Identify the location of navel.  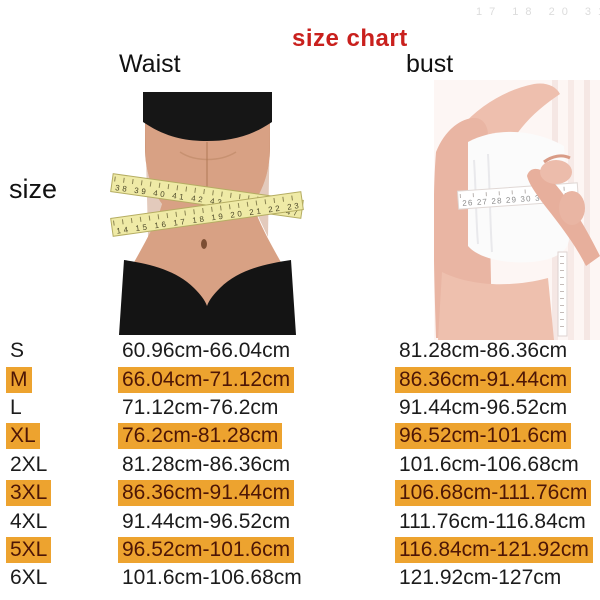
(204, 244).